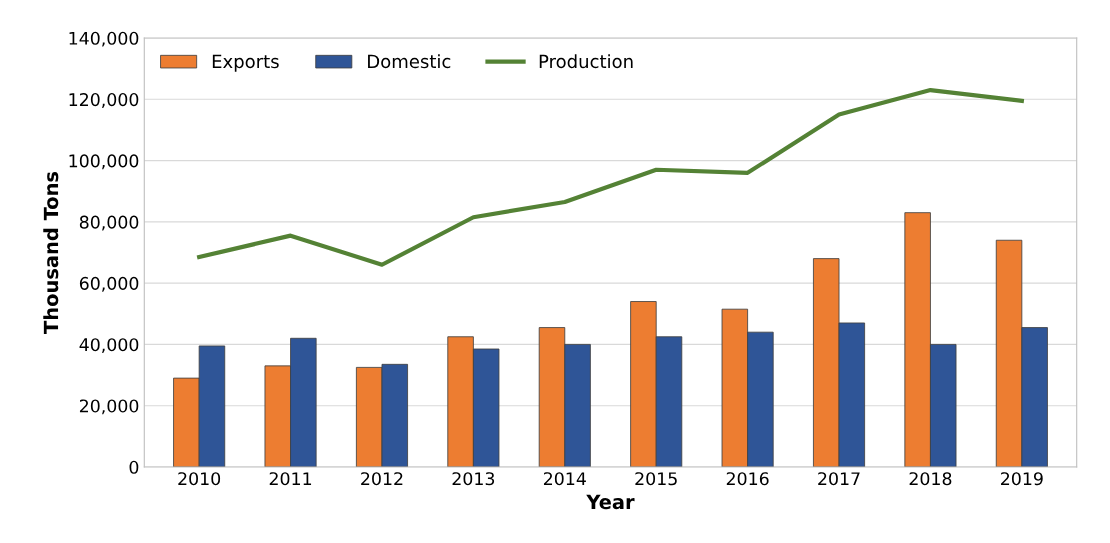 Image resolution: width=1110 pixels, height=543 pixels. Describe the element at coordinates (1022, 479) in the screenshot. I see `x-tick-label: 2019` at that location.